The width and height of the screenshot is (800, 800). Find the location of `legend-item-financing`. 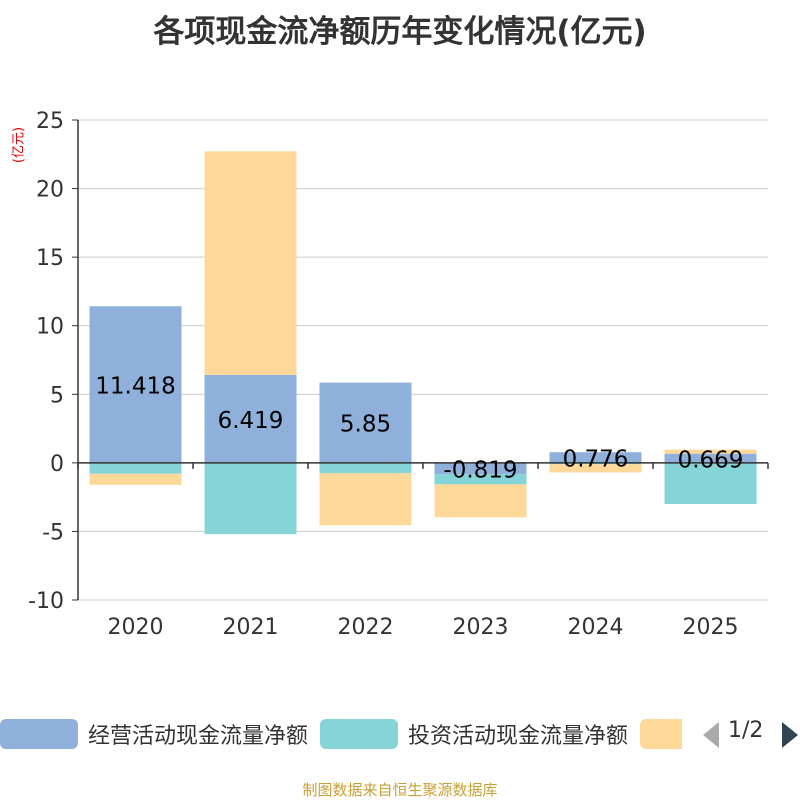

legend-item-financing is located at coordinates (666, 734).